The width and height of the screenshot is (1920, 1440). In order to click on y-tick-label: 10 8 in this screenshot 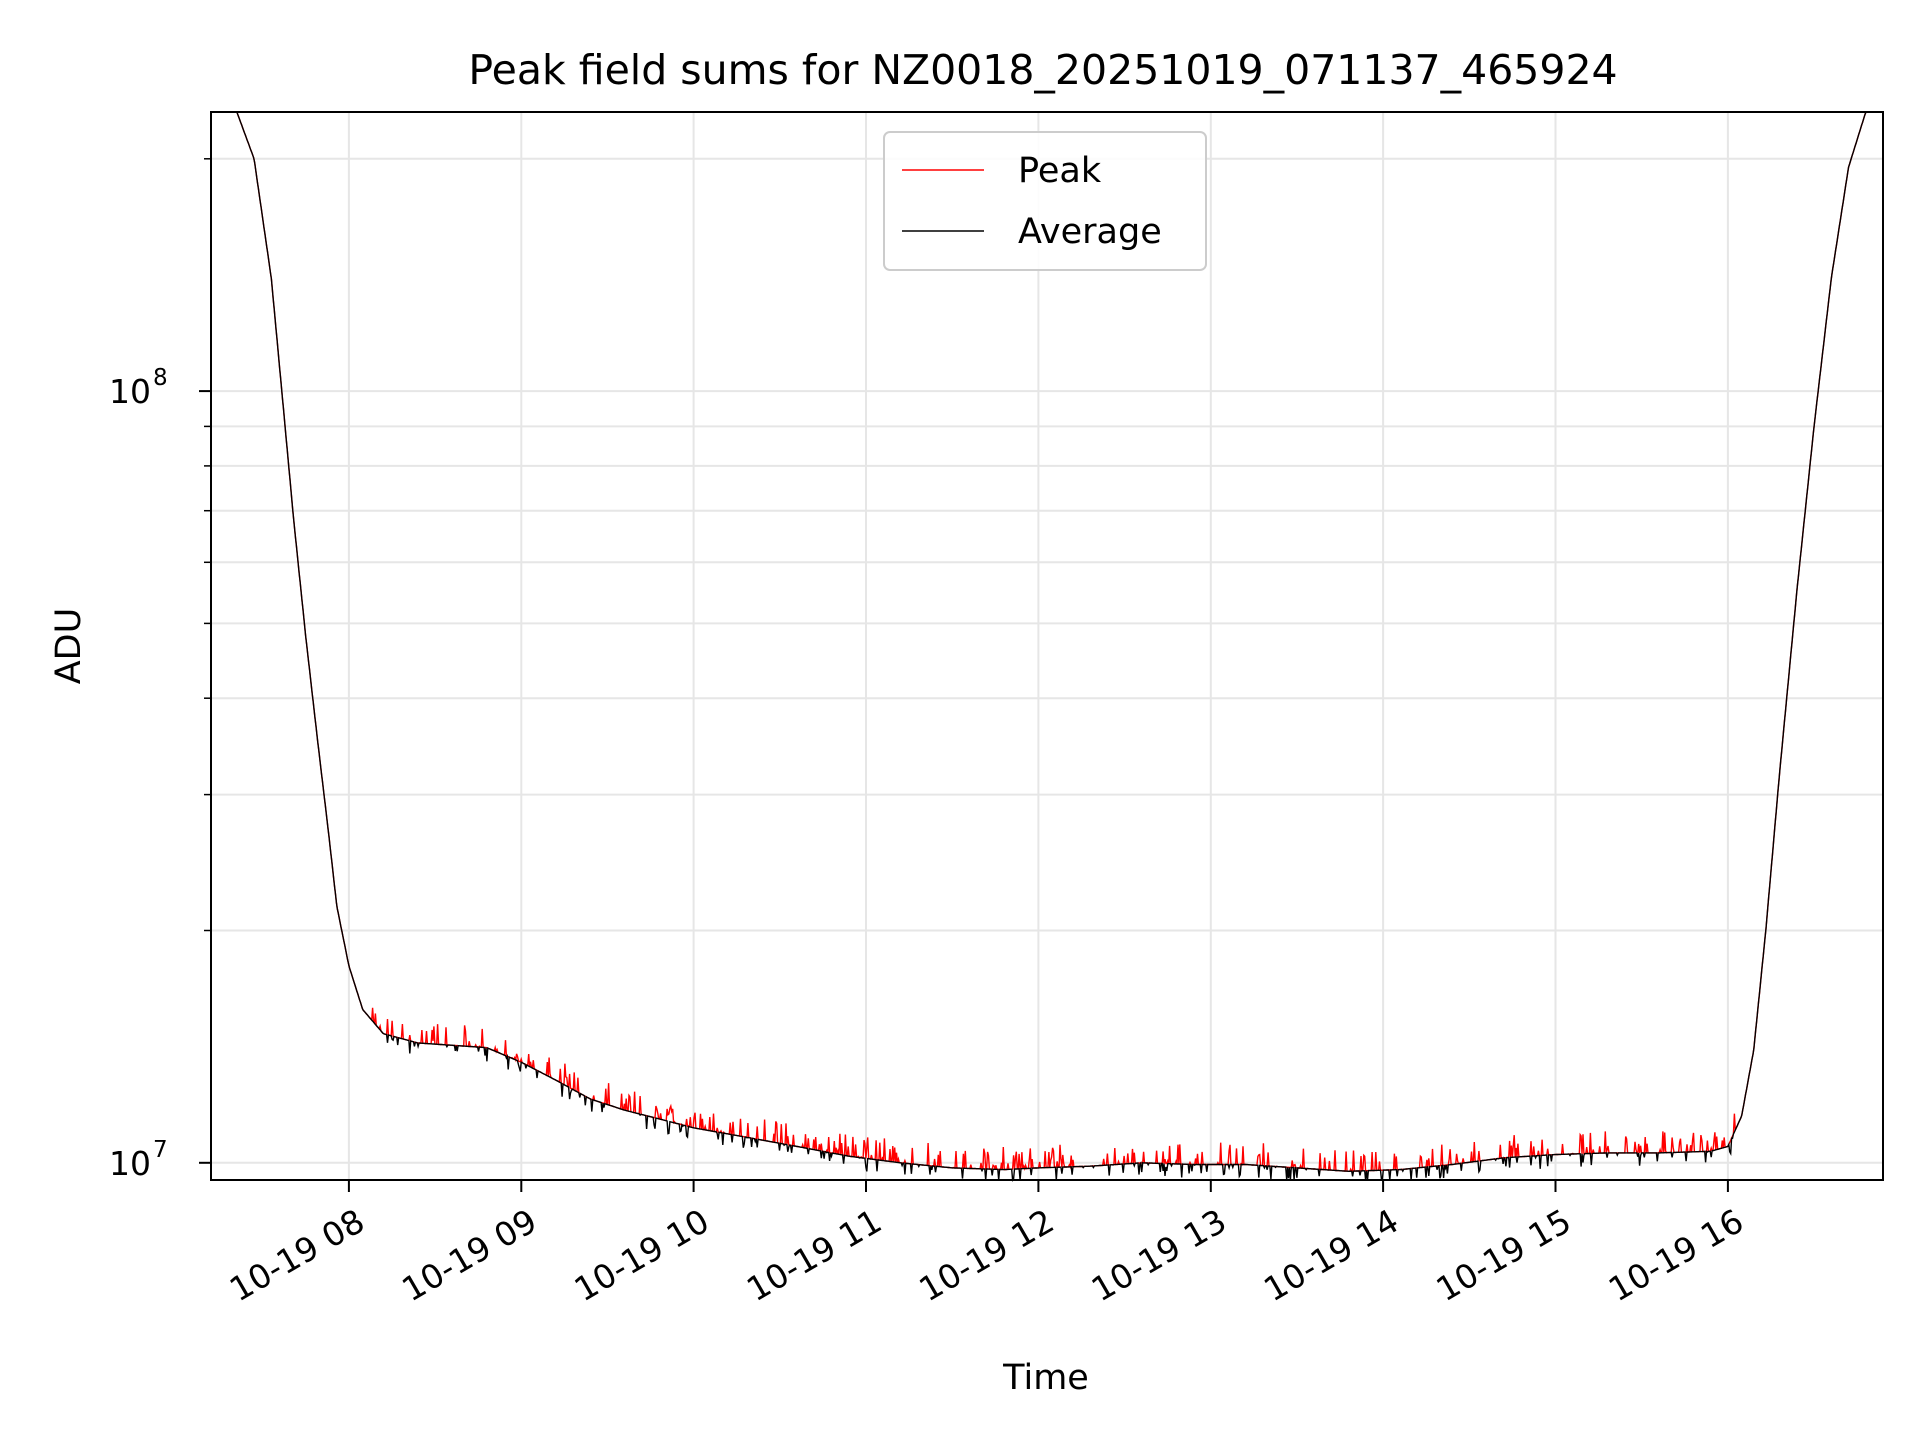, I will do `click(138, 388)`.